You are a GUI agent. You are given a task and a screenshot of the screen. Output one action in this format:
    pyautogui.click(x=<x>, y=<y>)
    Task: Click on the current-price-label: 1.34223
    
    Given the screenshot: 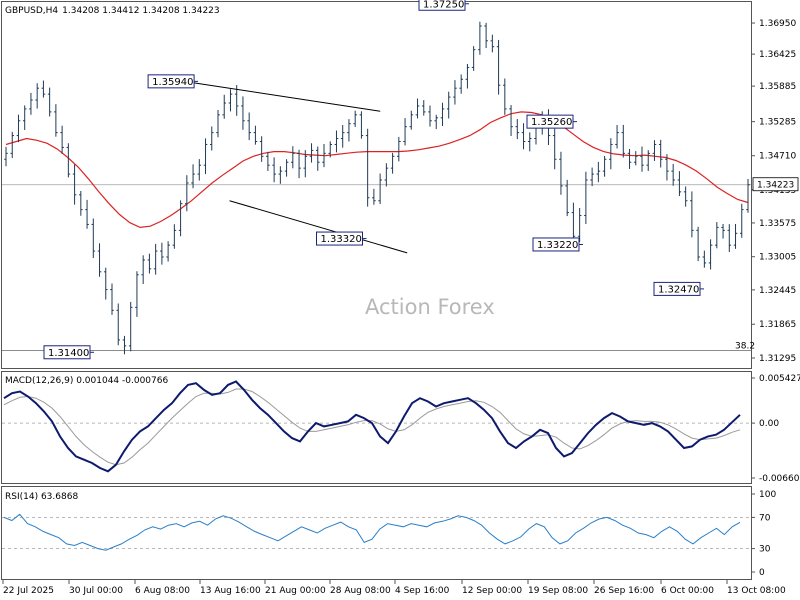 What is the action you would take?
    pyautogui.click(x=775, y=186)
    